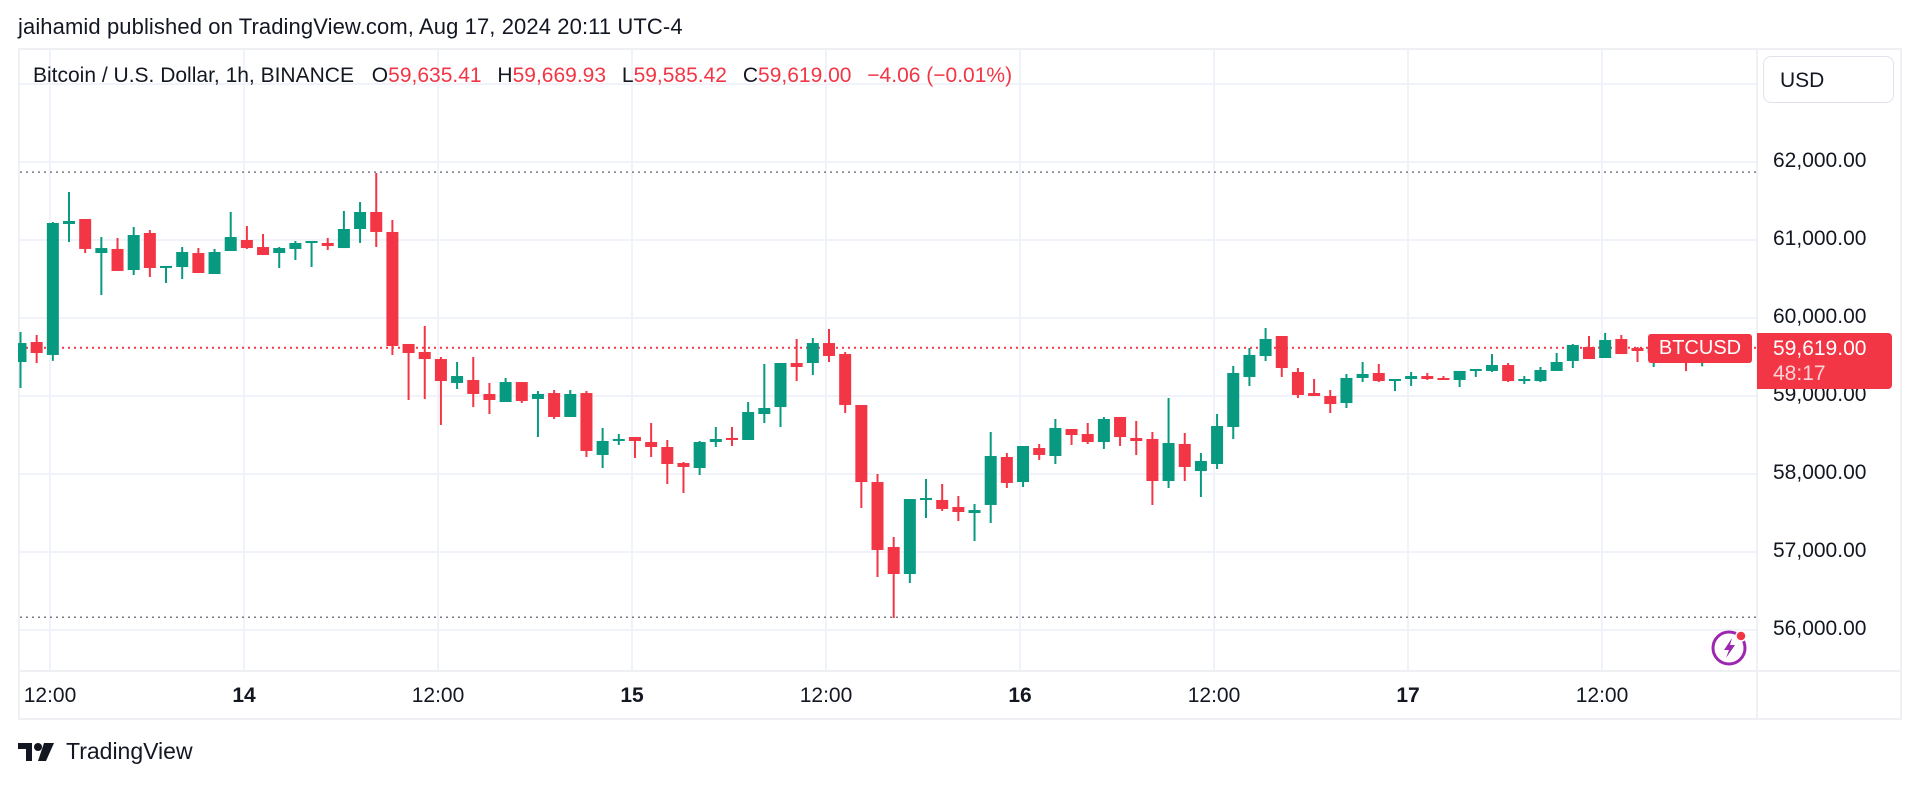  I want to click on low-key: L, so click(627, 75).